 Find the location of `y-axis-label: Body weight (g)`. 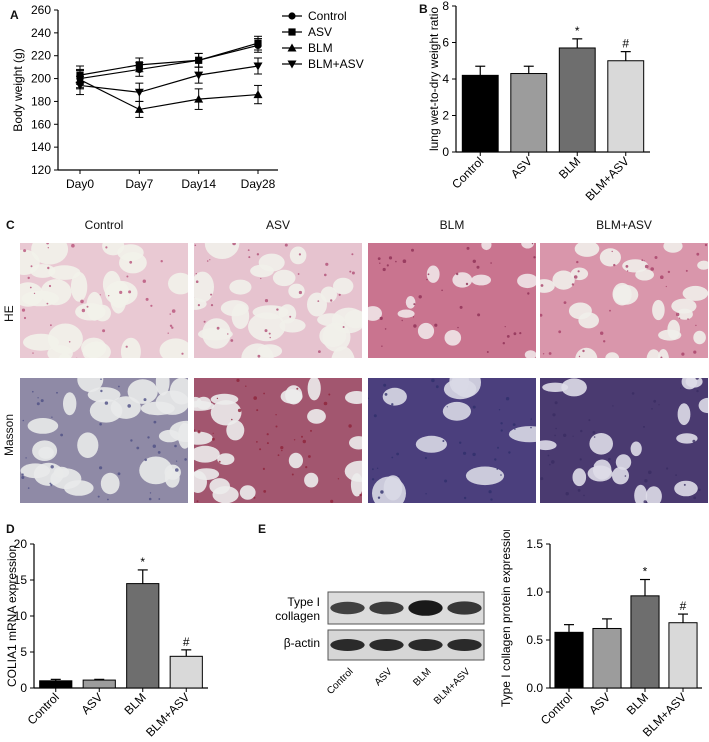

y-axis-label: Body weight (g) is located at coordinates (18, 89).